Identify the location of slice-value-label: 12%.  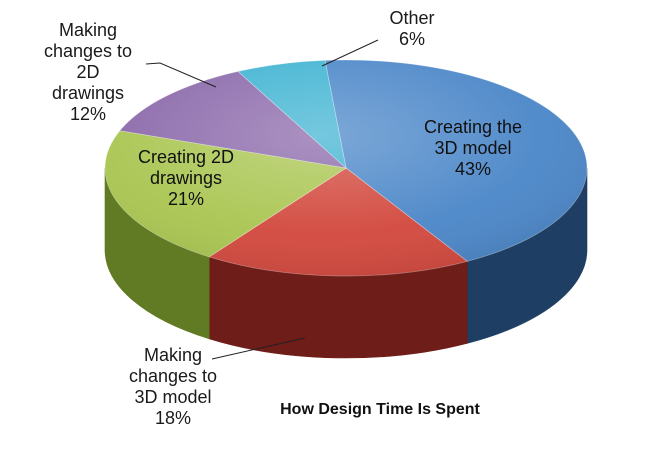
(88, 114).